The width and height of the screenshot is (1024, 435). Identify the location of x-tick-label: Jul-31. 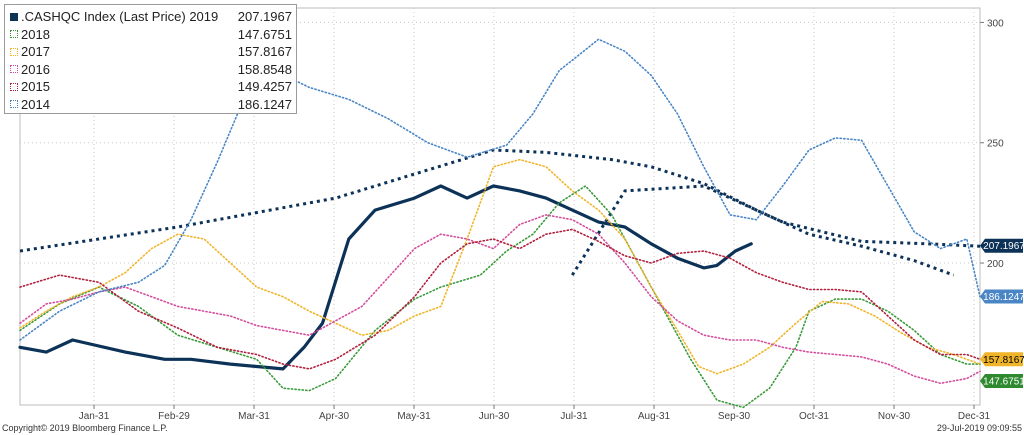
(574, 416).